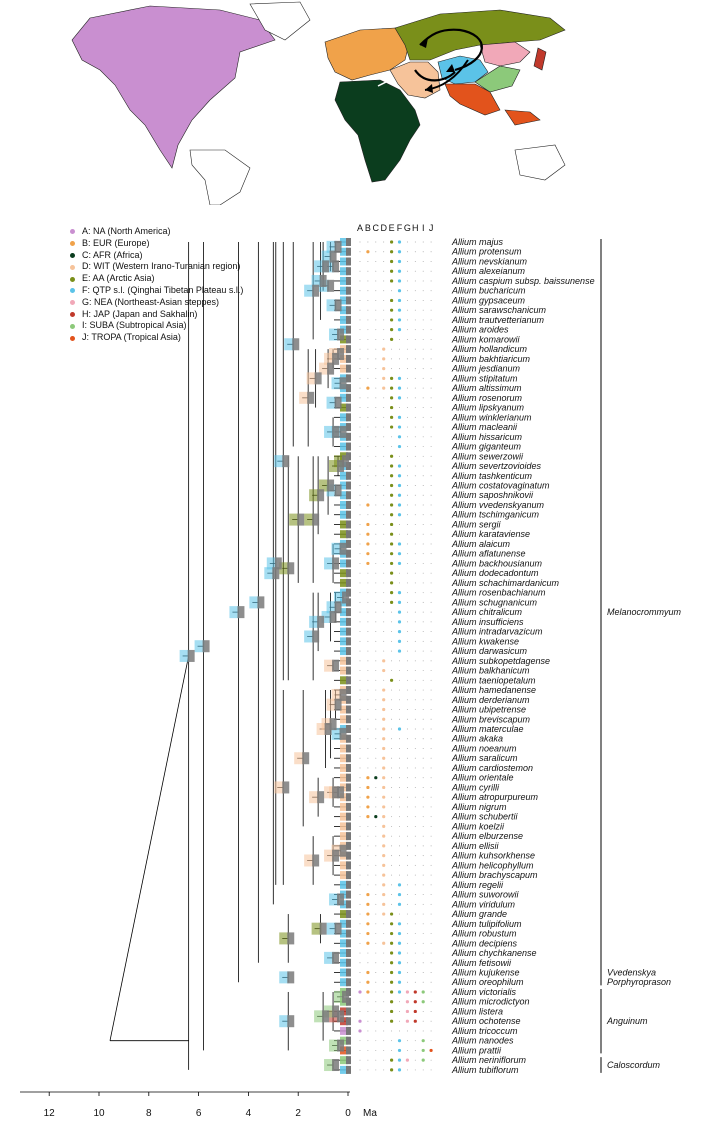 This screenshot has height=1148, width=709. Describe the element at coordinates (487, 836) in the screenshot. I see `taxon-label: Allium elburzense` at that location.